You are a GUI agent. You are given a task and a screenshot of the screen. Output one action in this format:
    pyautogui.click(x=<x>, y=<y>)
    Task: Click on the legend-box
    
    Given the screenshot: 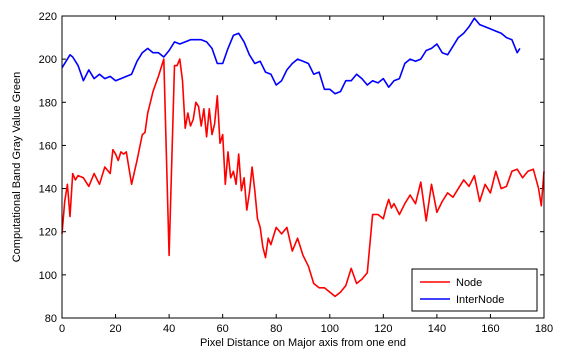 What is the action you would take?
    pyautogui.click(x=474, y=290)
    